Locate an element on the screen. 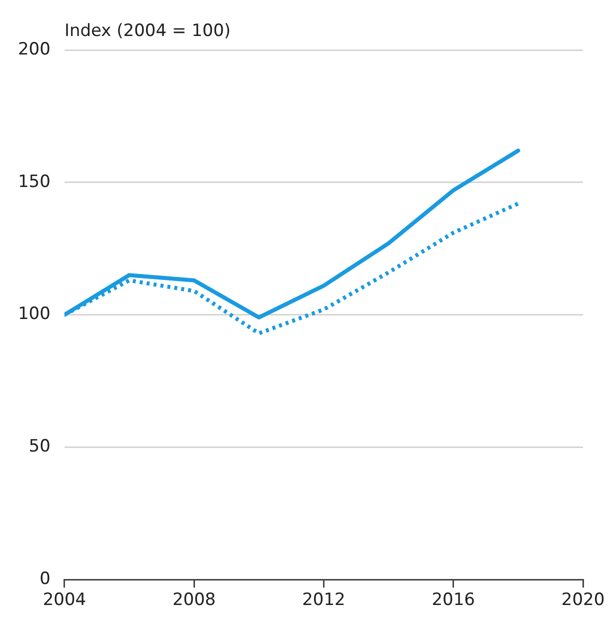  x-tick-label: 2020 is located at coordinates (583, 600).